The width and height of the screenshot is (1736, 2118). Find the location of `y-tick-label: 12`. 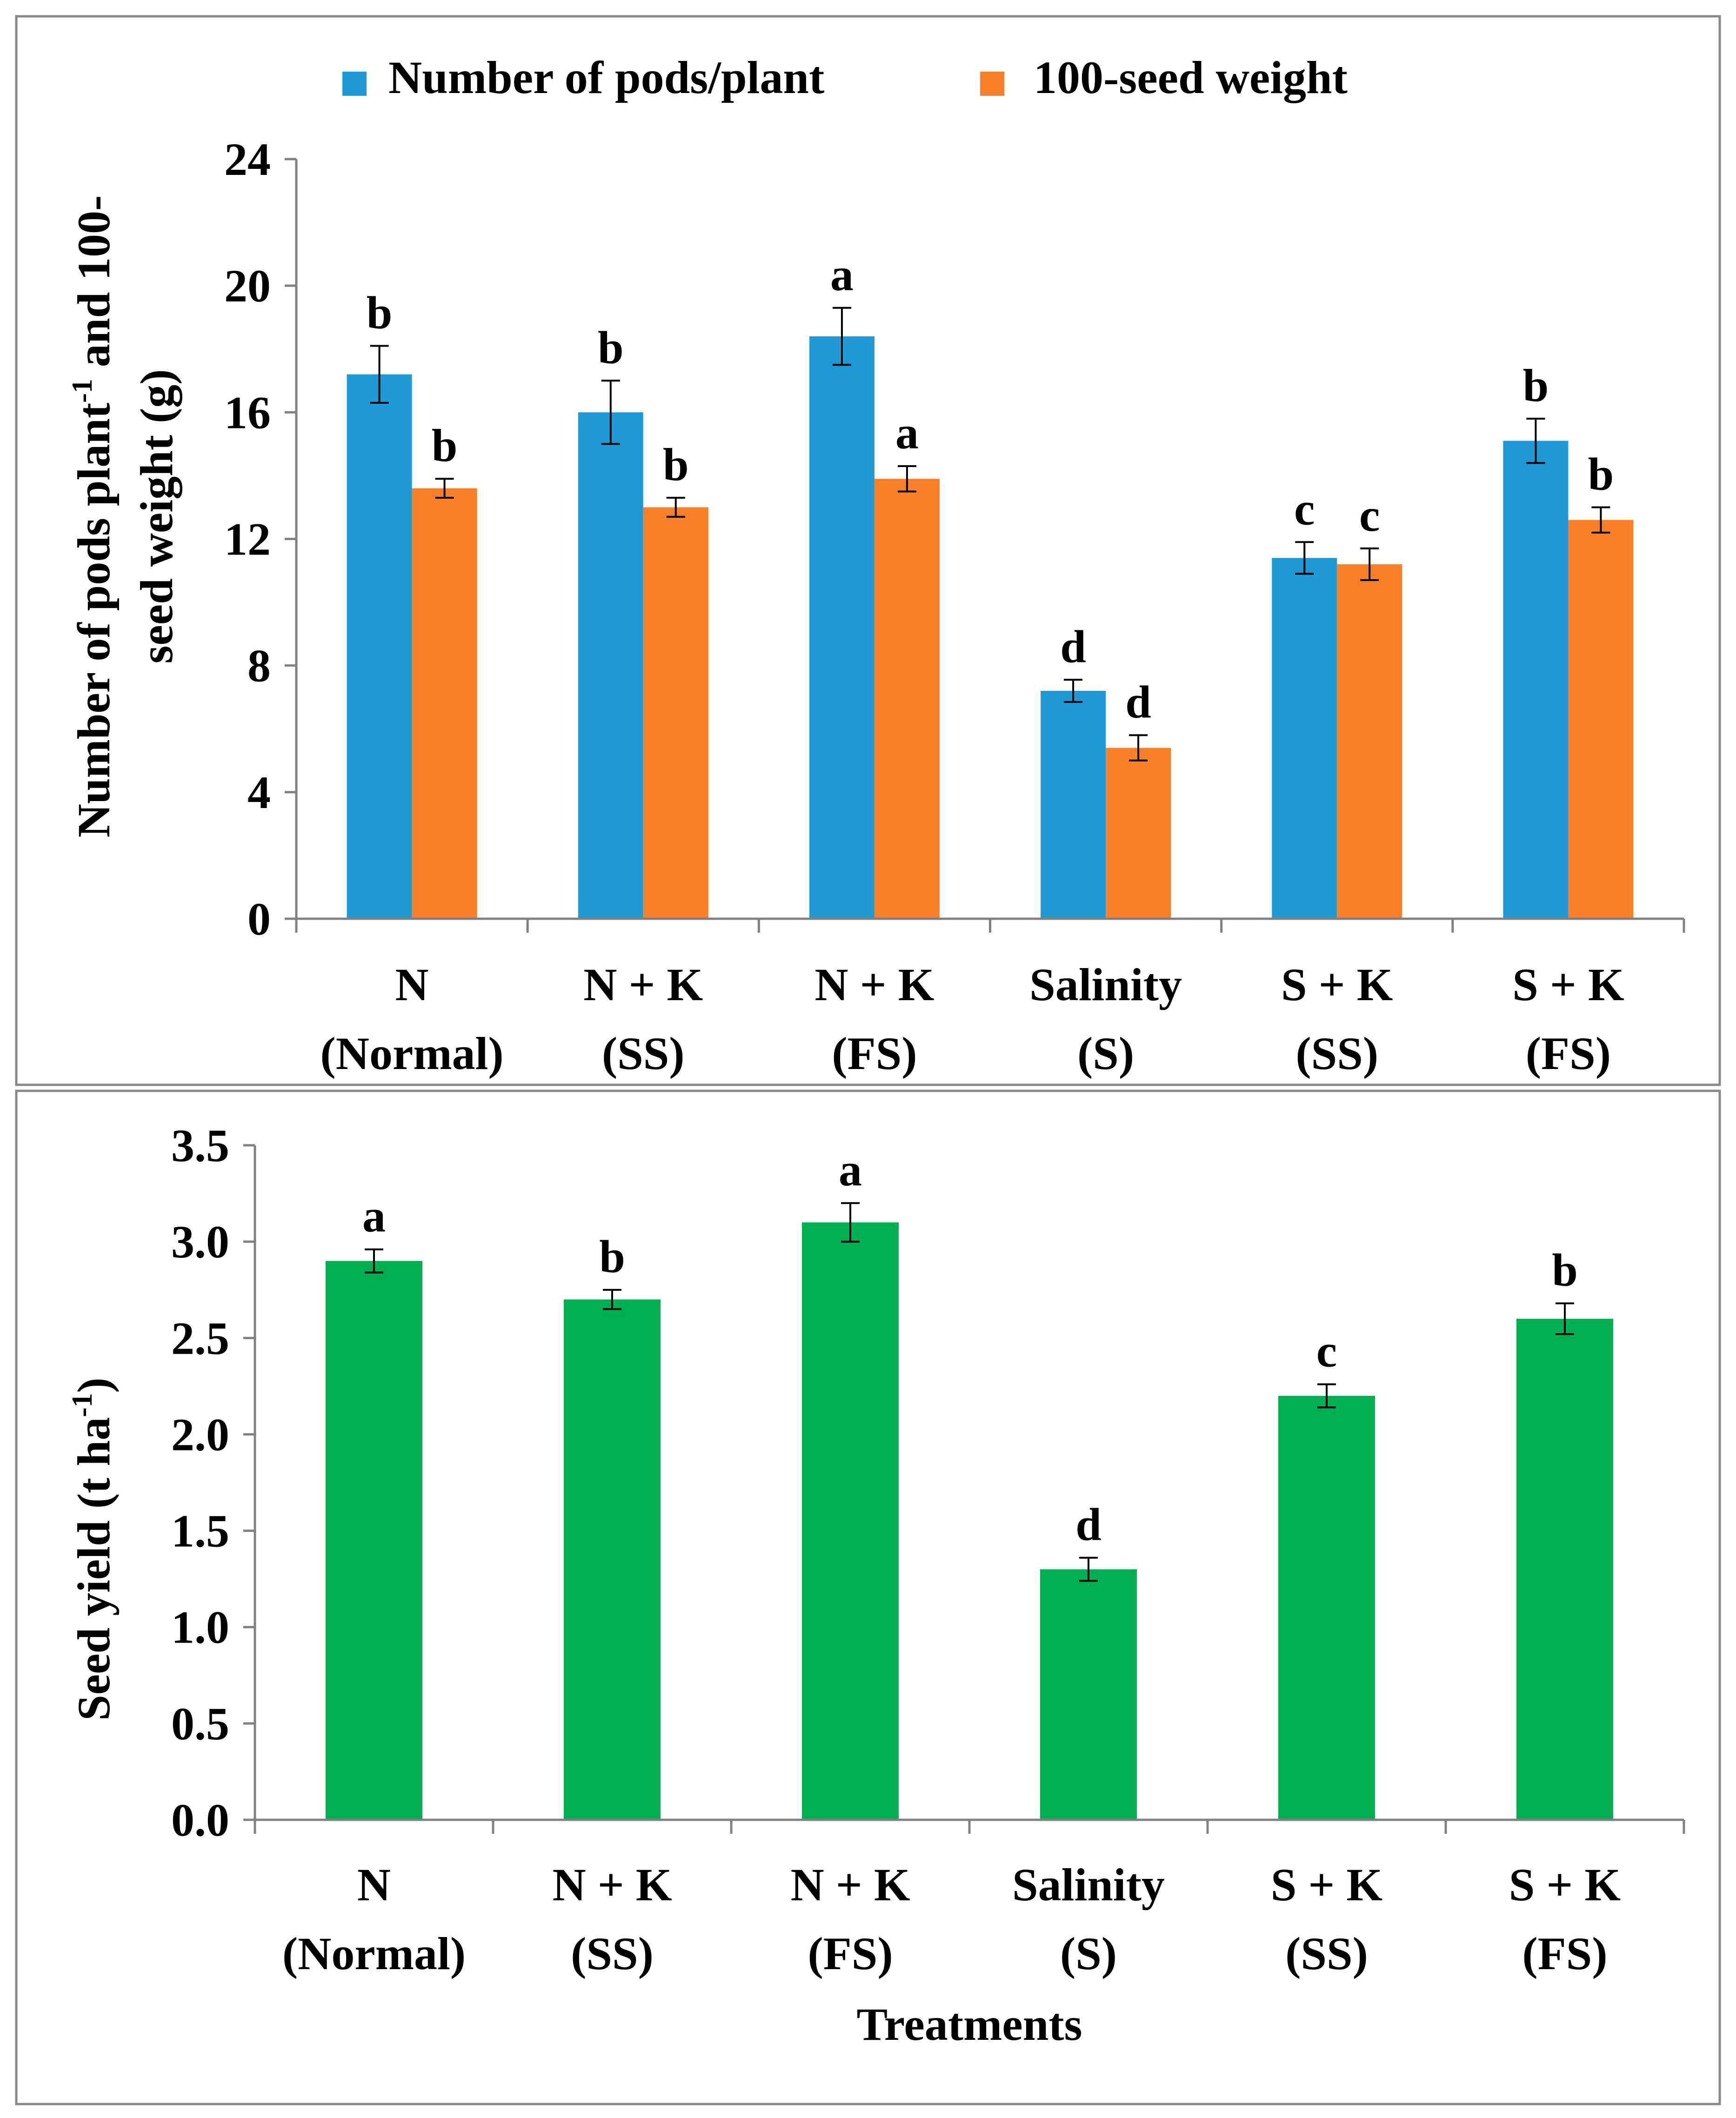

y-tick-label: 12 is located at coordinates (247, 539).